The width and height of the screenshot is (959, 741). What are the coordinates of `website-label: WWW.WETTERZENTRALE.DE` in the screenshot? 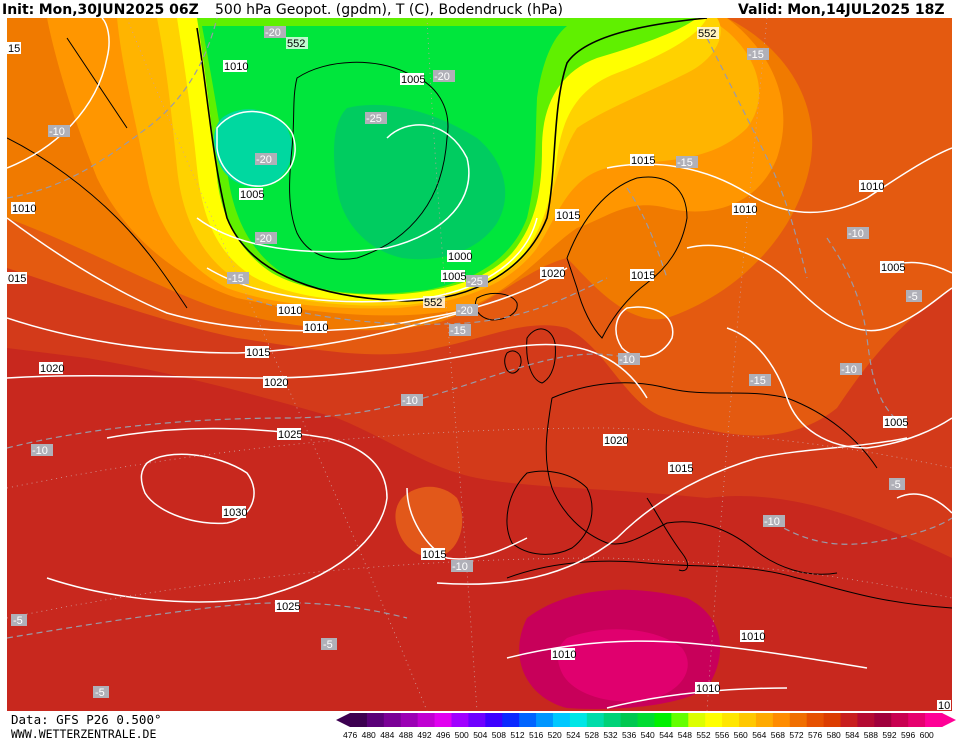 It's located at (84, 734).